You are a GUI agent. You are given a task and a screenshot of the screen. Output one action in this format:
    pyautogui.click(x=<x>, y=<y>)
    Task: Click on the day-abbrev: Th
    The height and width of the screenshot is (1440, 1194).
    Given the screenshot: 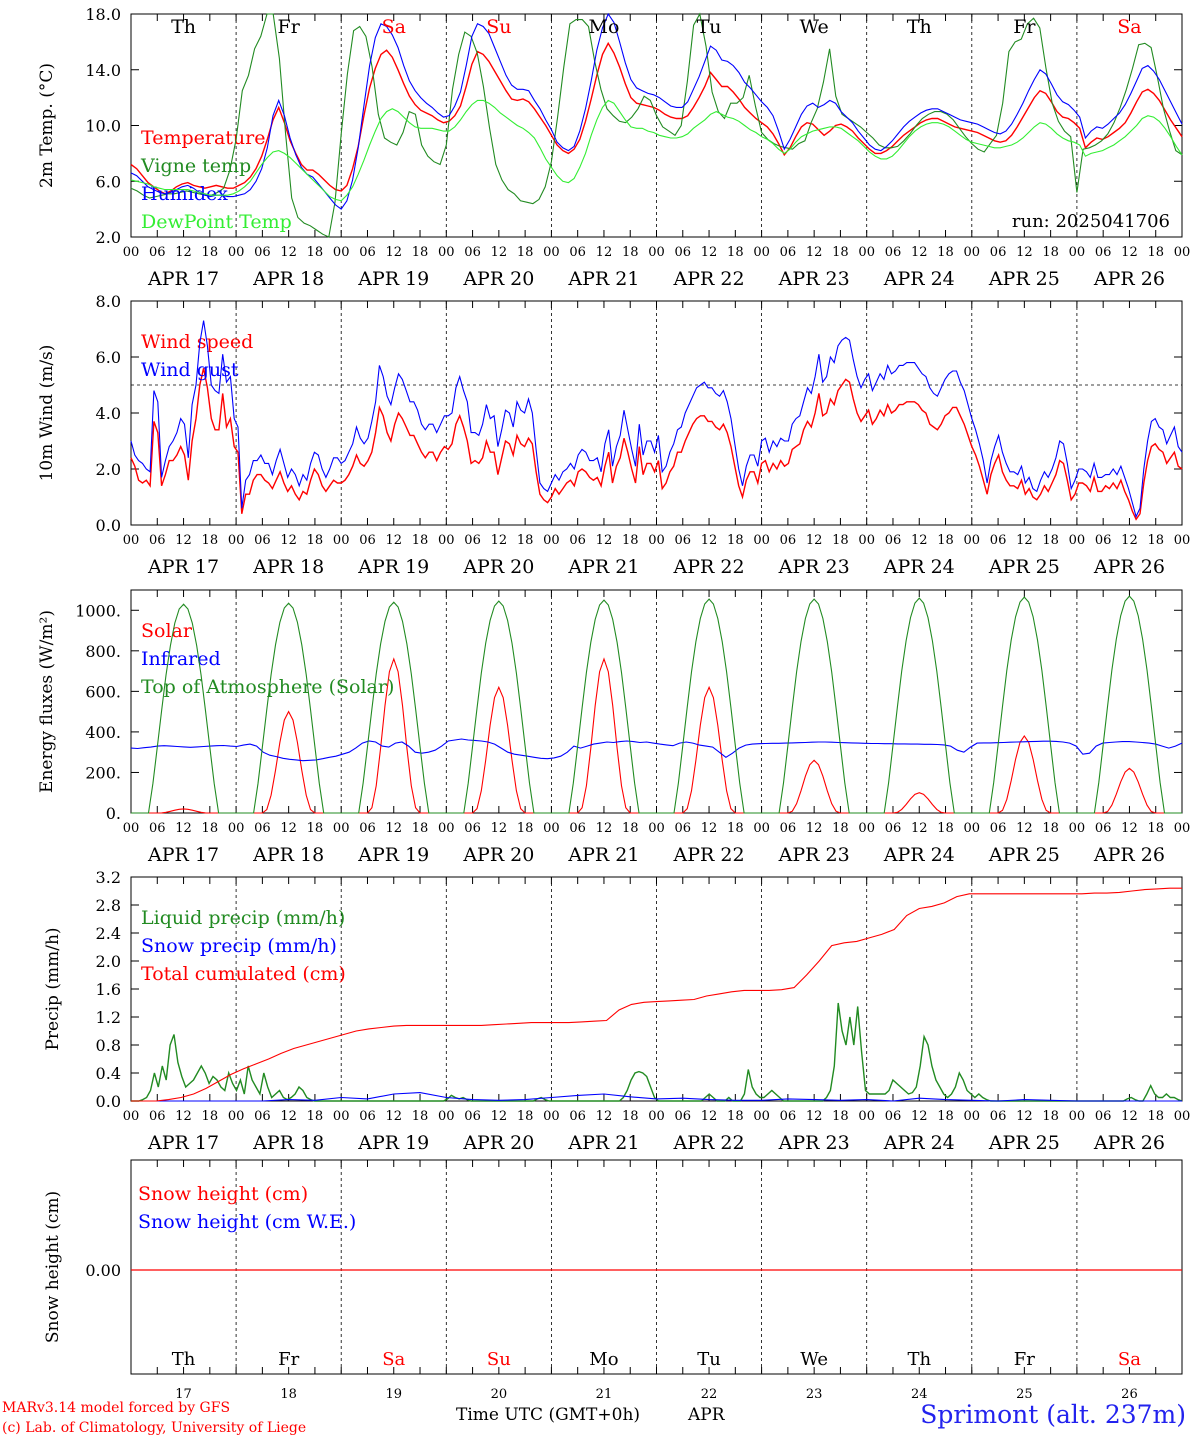 What is the action you would take?
    pyautogui.click(x=919, y=1359)
    